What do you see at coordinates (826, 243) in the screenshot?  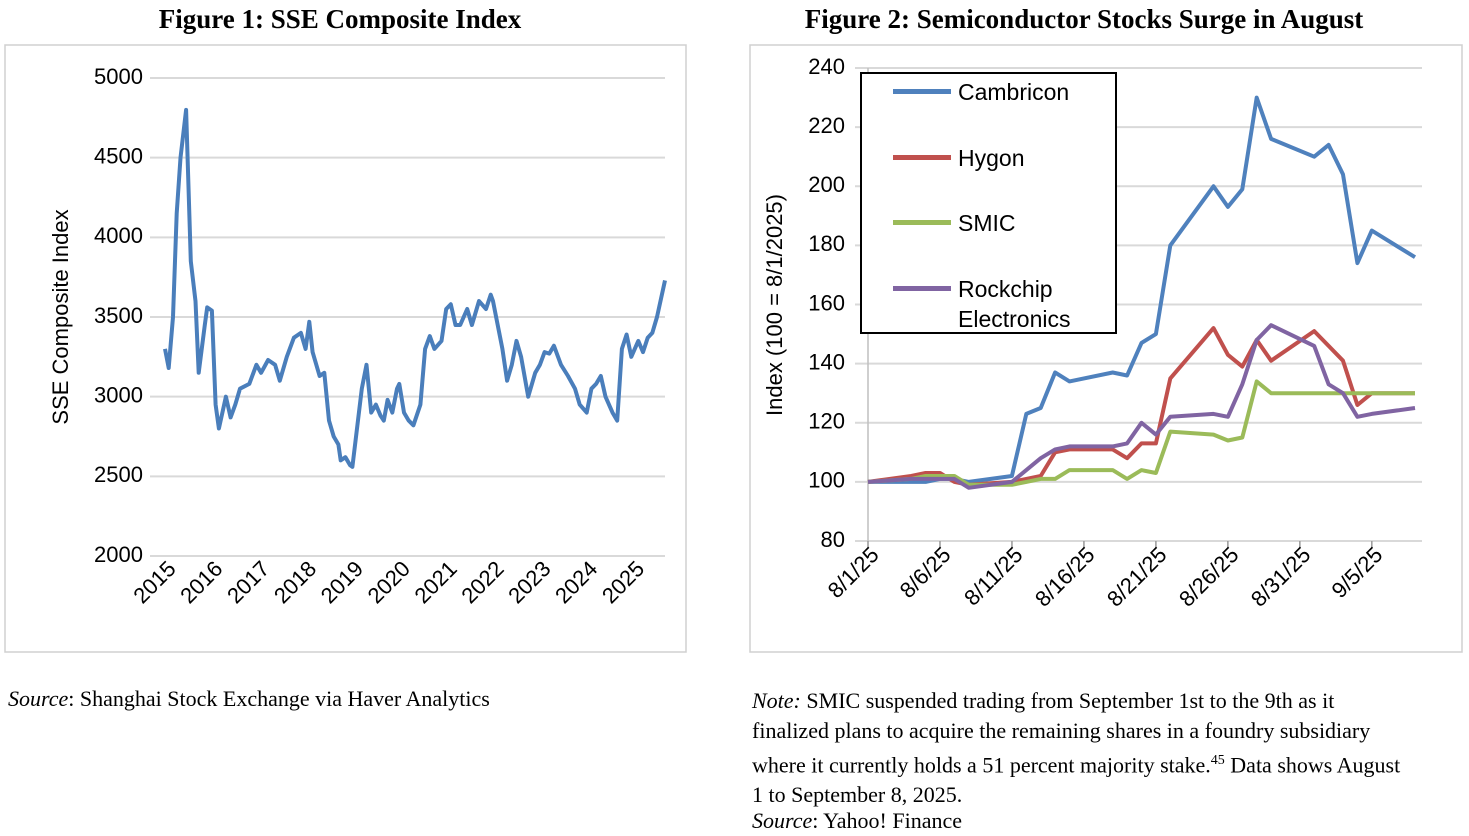 I see `y-tick-label: 180` at bounding box center [826, 243].